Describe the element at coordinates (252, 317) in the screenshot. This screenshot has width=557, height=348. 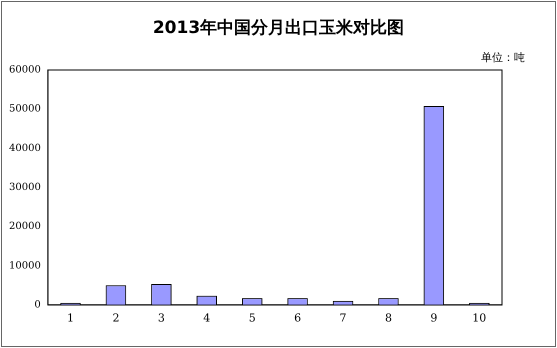
I see `x-tick-label: 5` at that location.